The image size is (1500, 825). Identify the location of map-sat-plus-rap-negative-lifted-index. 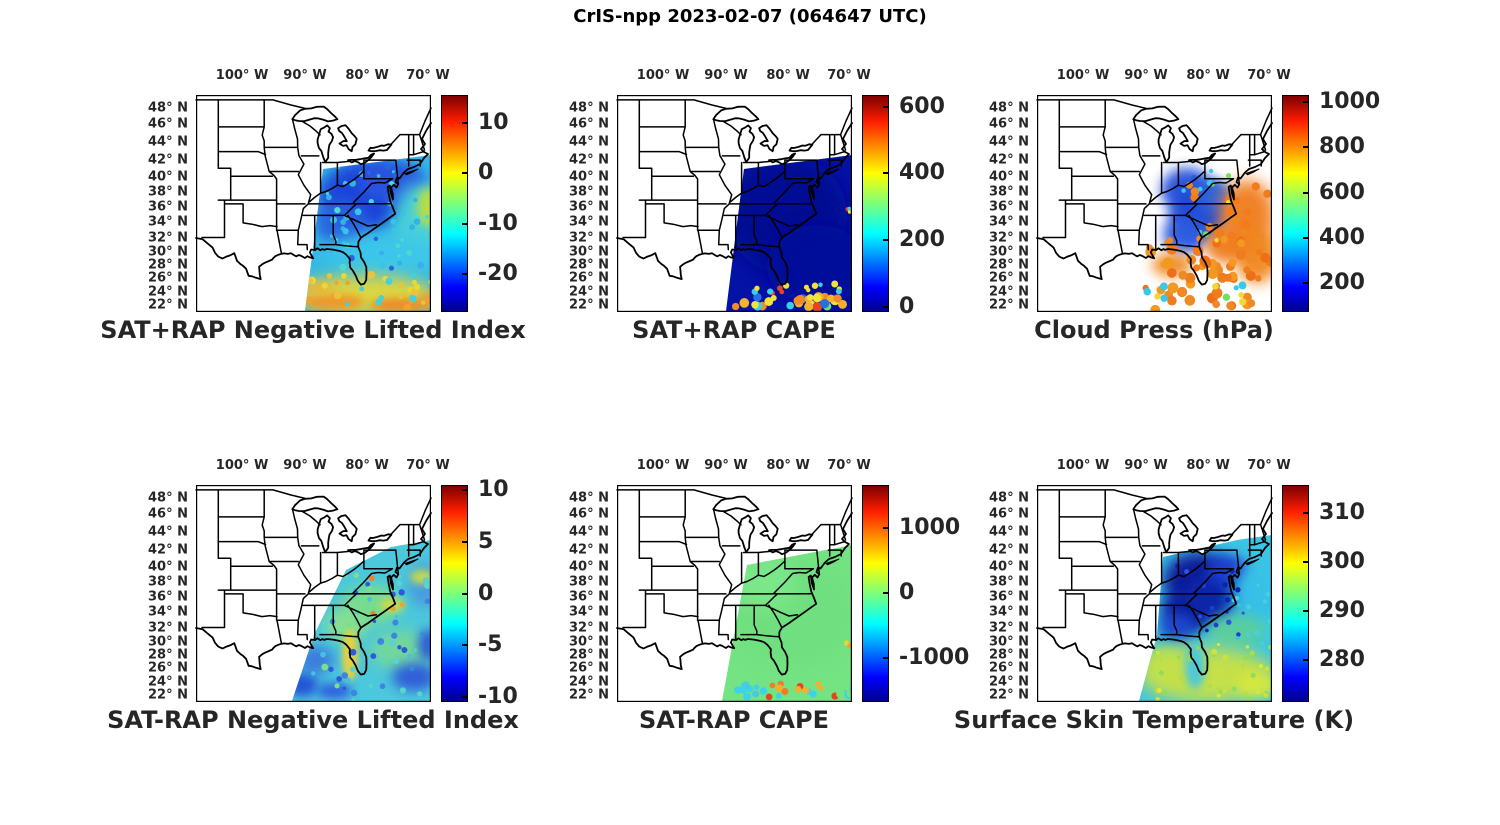
(313, 204).